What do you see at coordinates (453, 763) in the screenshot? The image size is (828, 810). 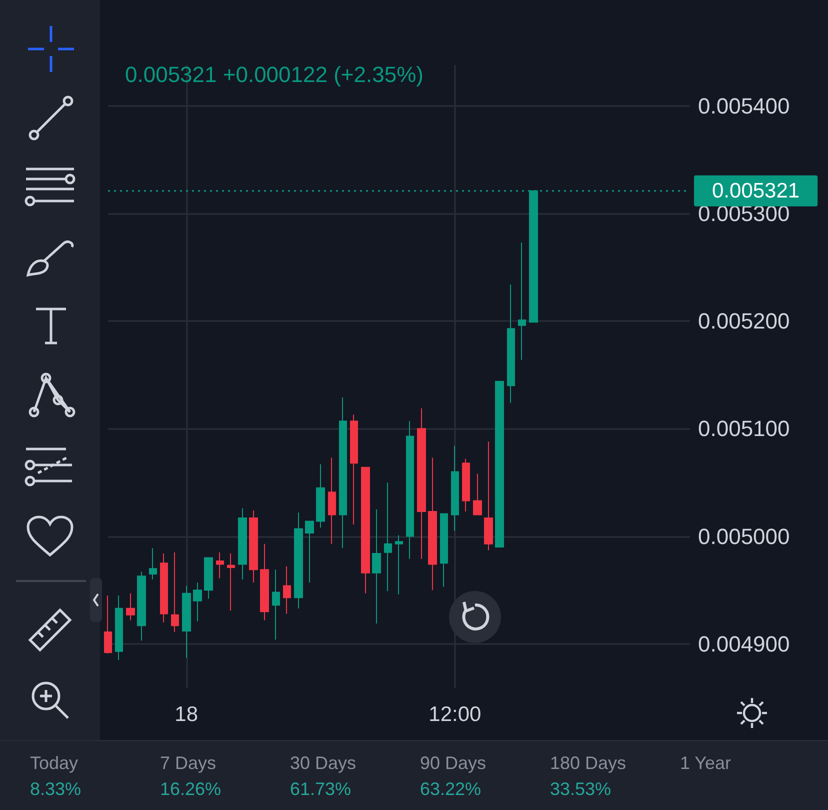 I see `text: 90 Days` at bounding box center [453, 763].